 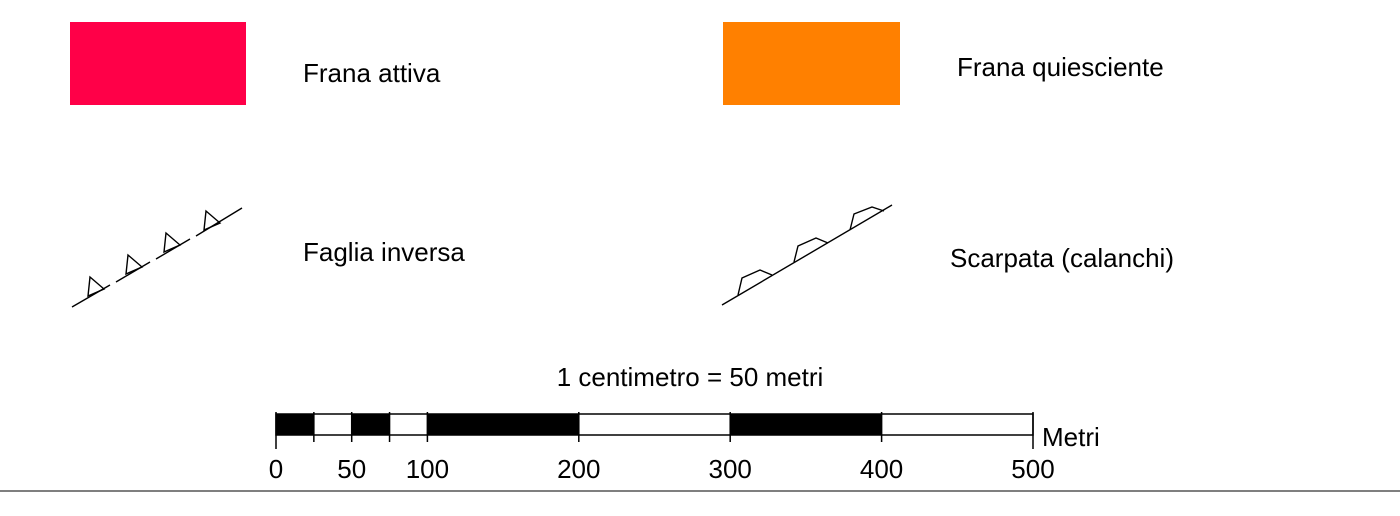 I want to click on escarpment-label: Scarpata (calanchi), so click(x=1062, y=258).